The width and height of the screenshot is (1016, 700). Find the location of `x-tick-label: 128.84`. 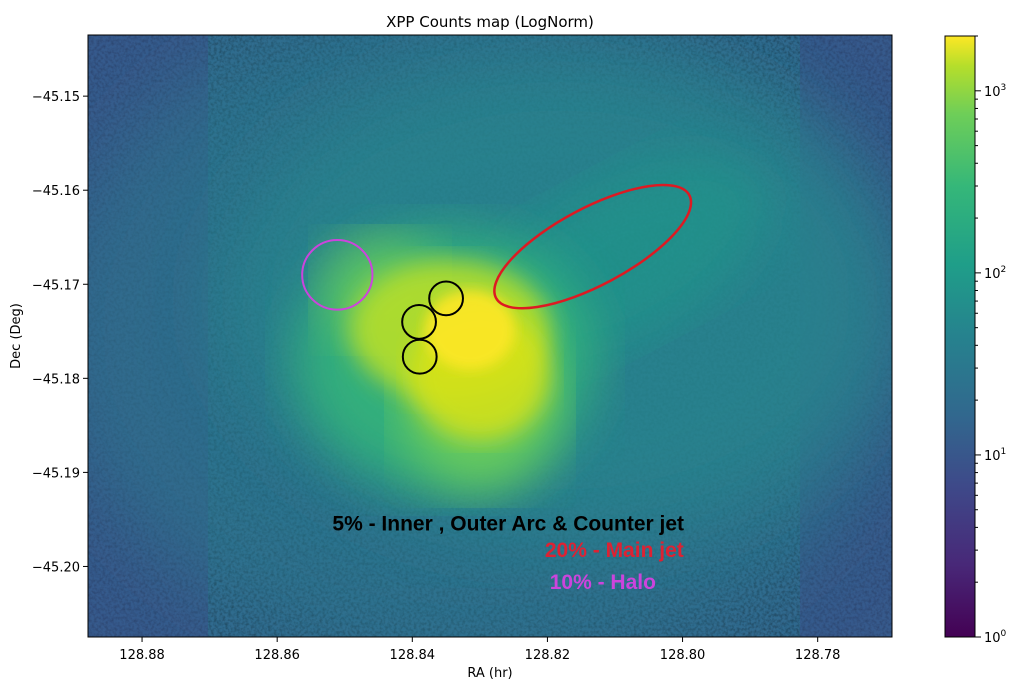

x-tick-label: 128.84 is located at coordinates (413, 655).